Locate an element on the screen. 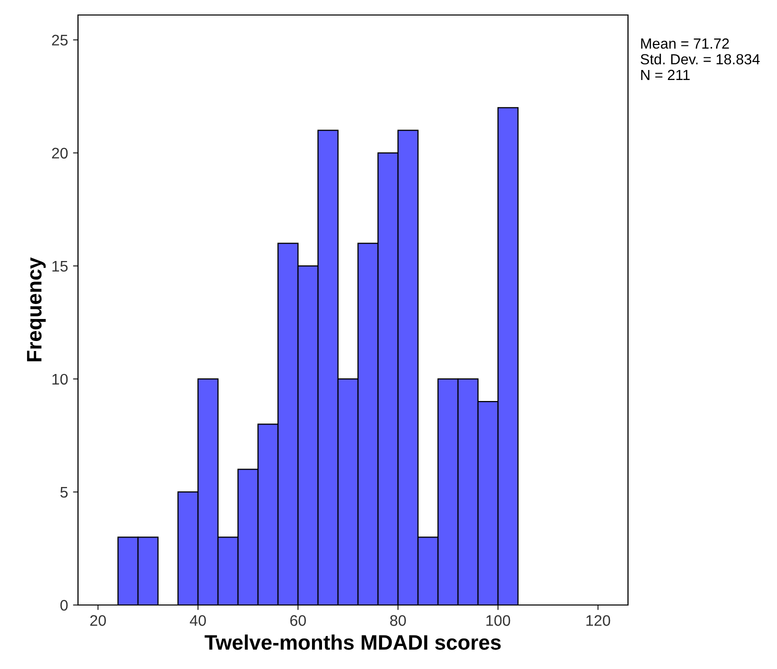 The width and height of the screenshot is (777, 669). y-tick-label: 20 is located at coordinates (60, 153).